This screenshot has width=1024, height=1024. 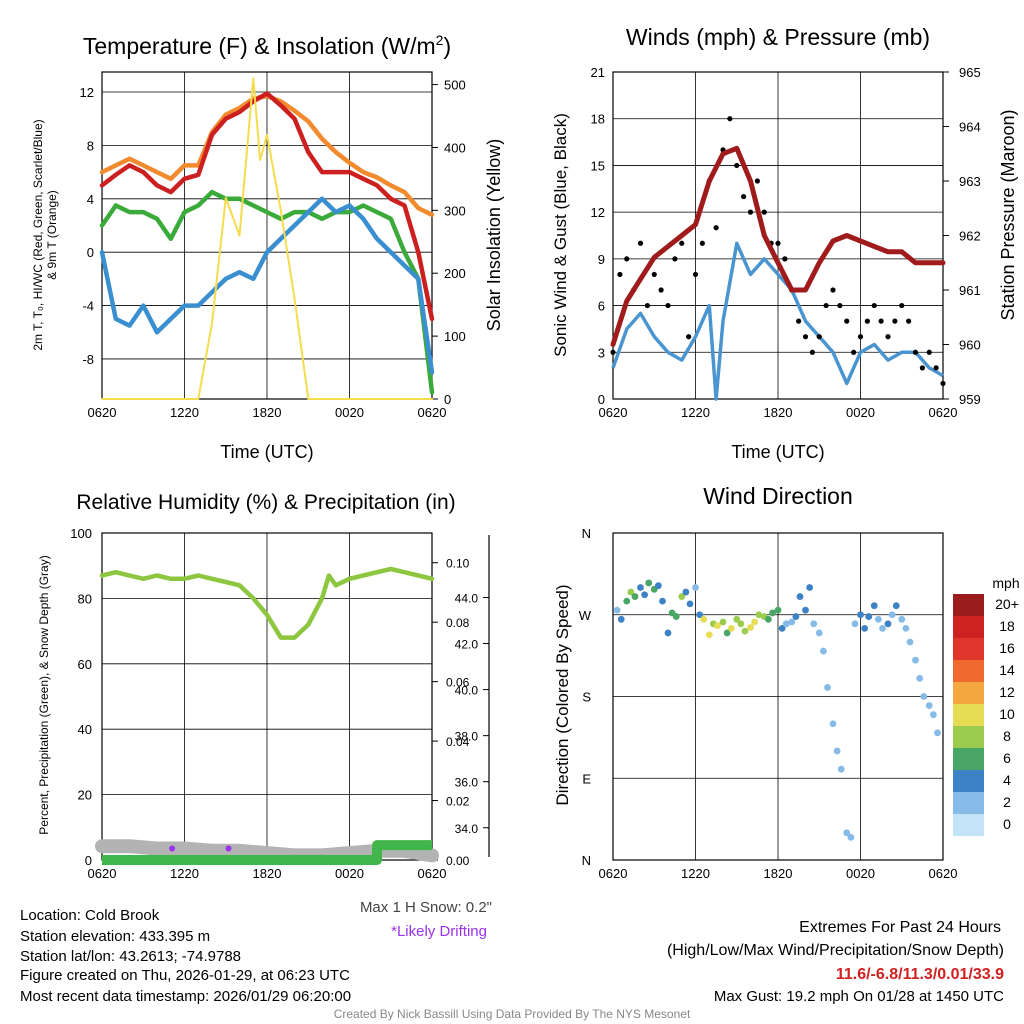 What do you see at coordinates (267, 285) in the screenshot?
I see `heat-index-windchill-line` at bounding box center [267, 285].